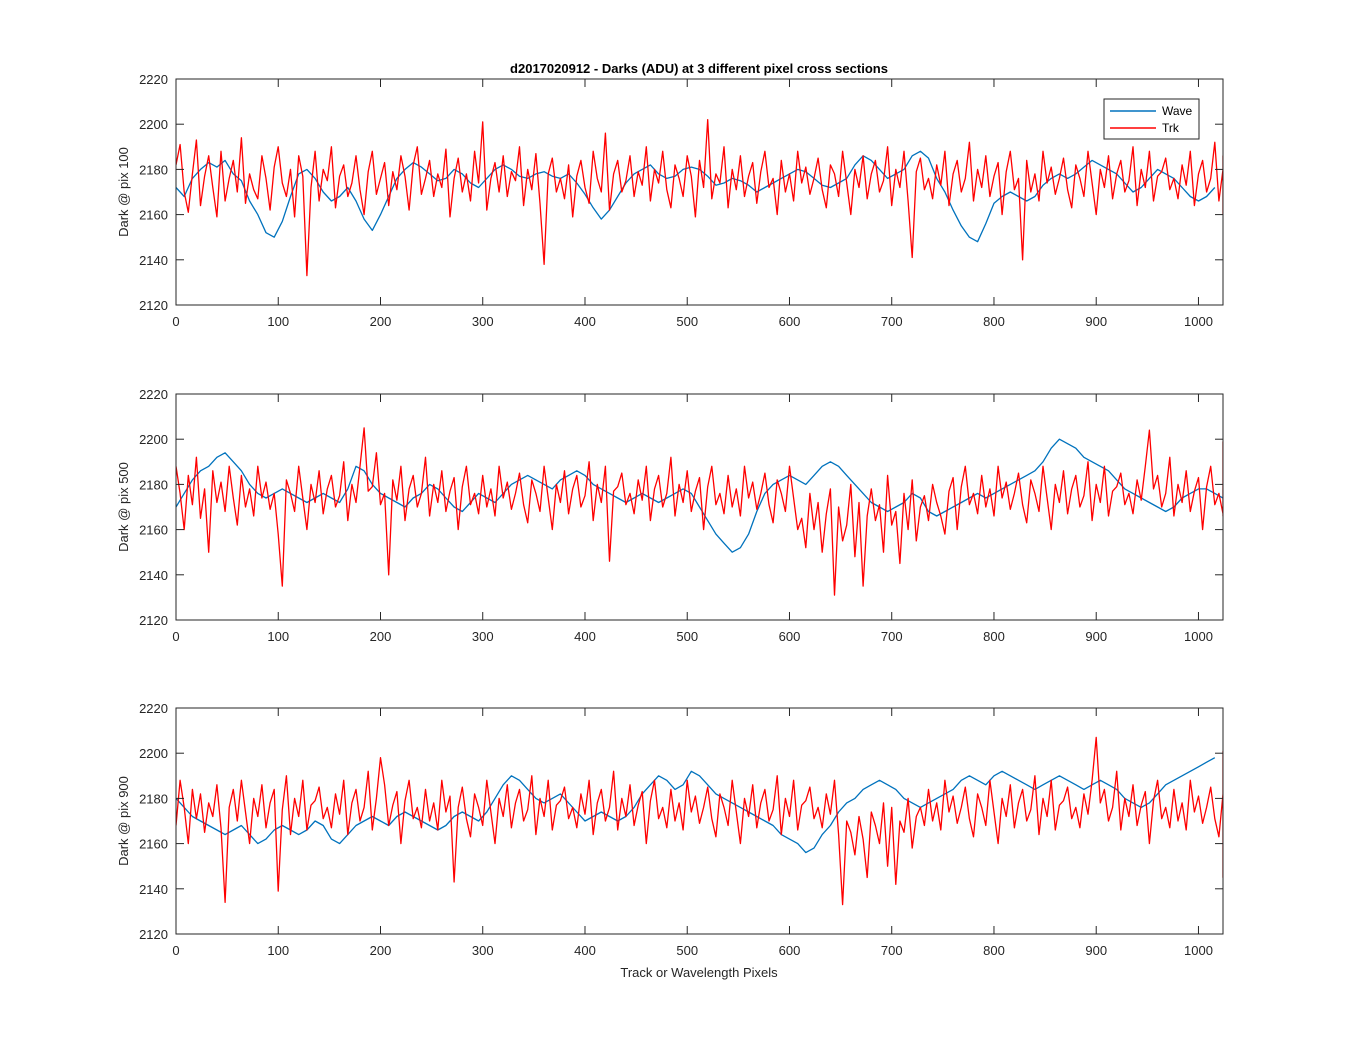 The width and height of the screenshot is (1350, 1050). What do you see at coordinates (699, 972) in the screenshot?
I see `x-axis-label: Track or Wavelength Pixels` at bounding box center [699, 972].